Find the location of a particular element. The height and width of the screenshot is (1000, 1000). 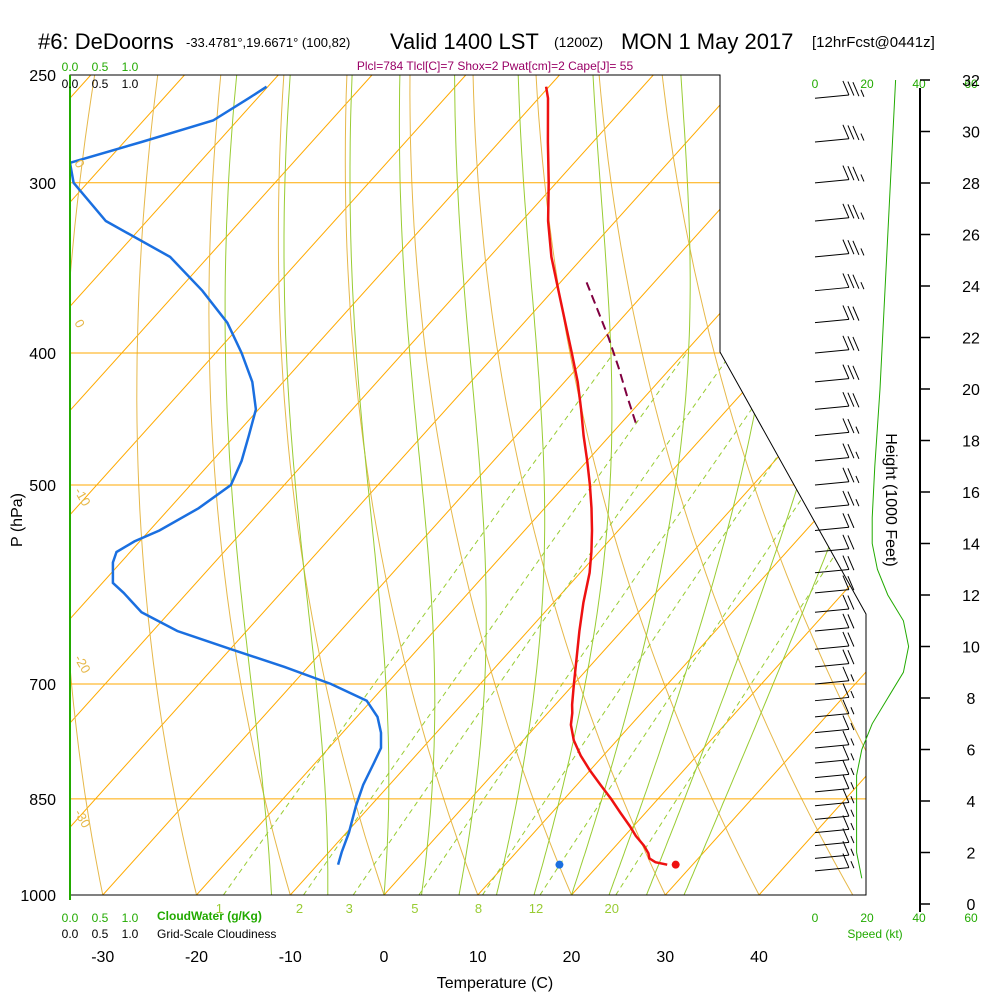

location-coords: -33.4781°,19.6671° (100,82) is located at coordinates (268, 42).